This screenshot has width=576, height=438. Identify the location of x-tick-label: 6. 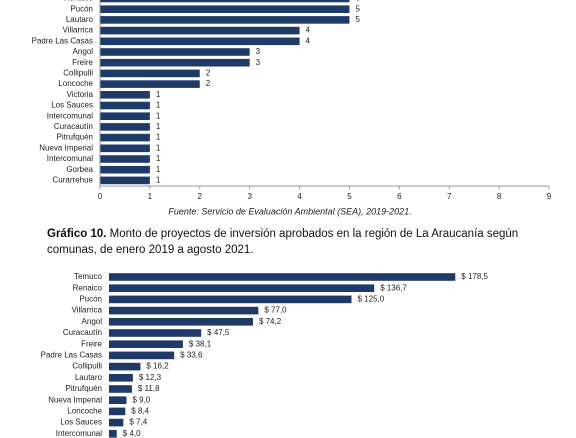
(399, 196).